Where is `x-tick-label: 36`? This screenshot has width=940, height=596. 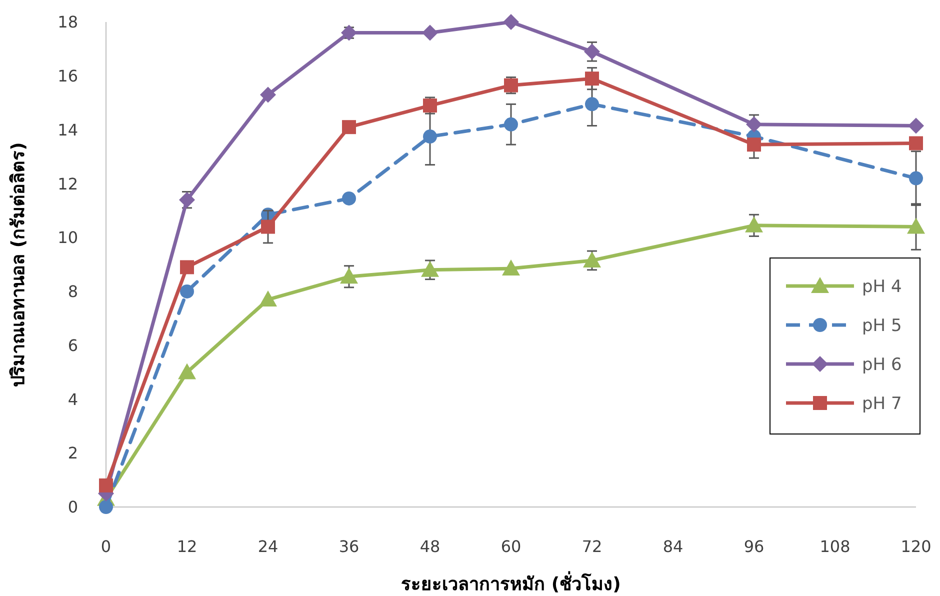
x-tick-label: 36 is located at coordinates (349, 546).